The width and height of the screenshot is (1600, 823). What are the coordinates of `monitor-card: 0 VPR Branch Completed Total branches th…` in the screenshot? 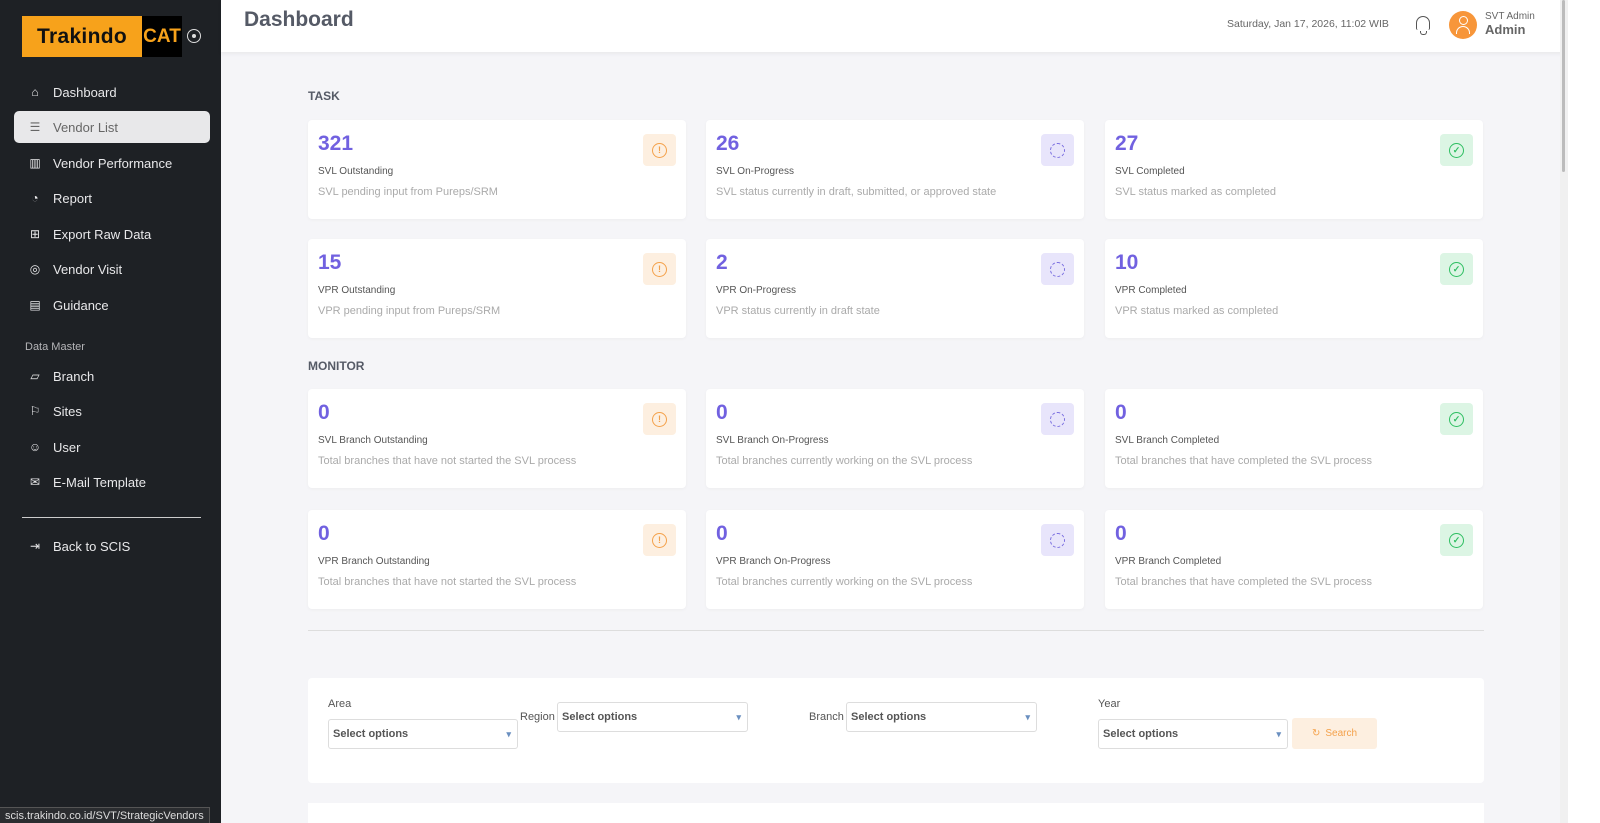 It's located at (1294, 559).